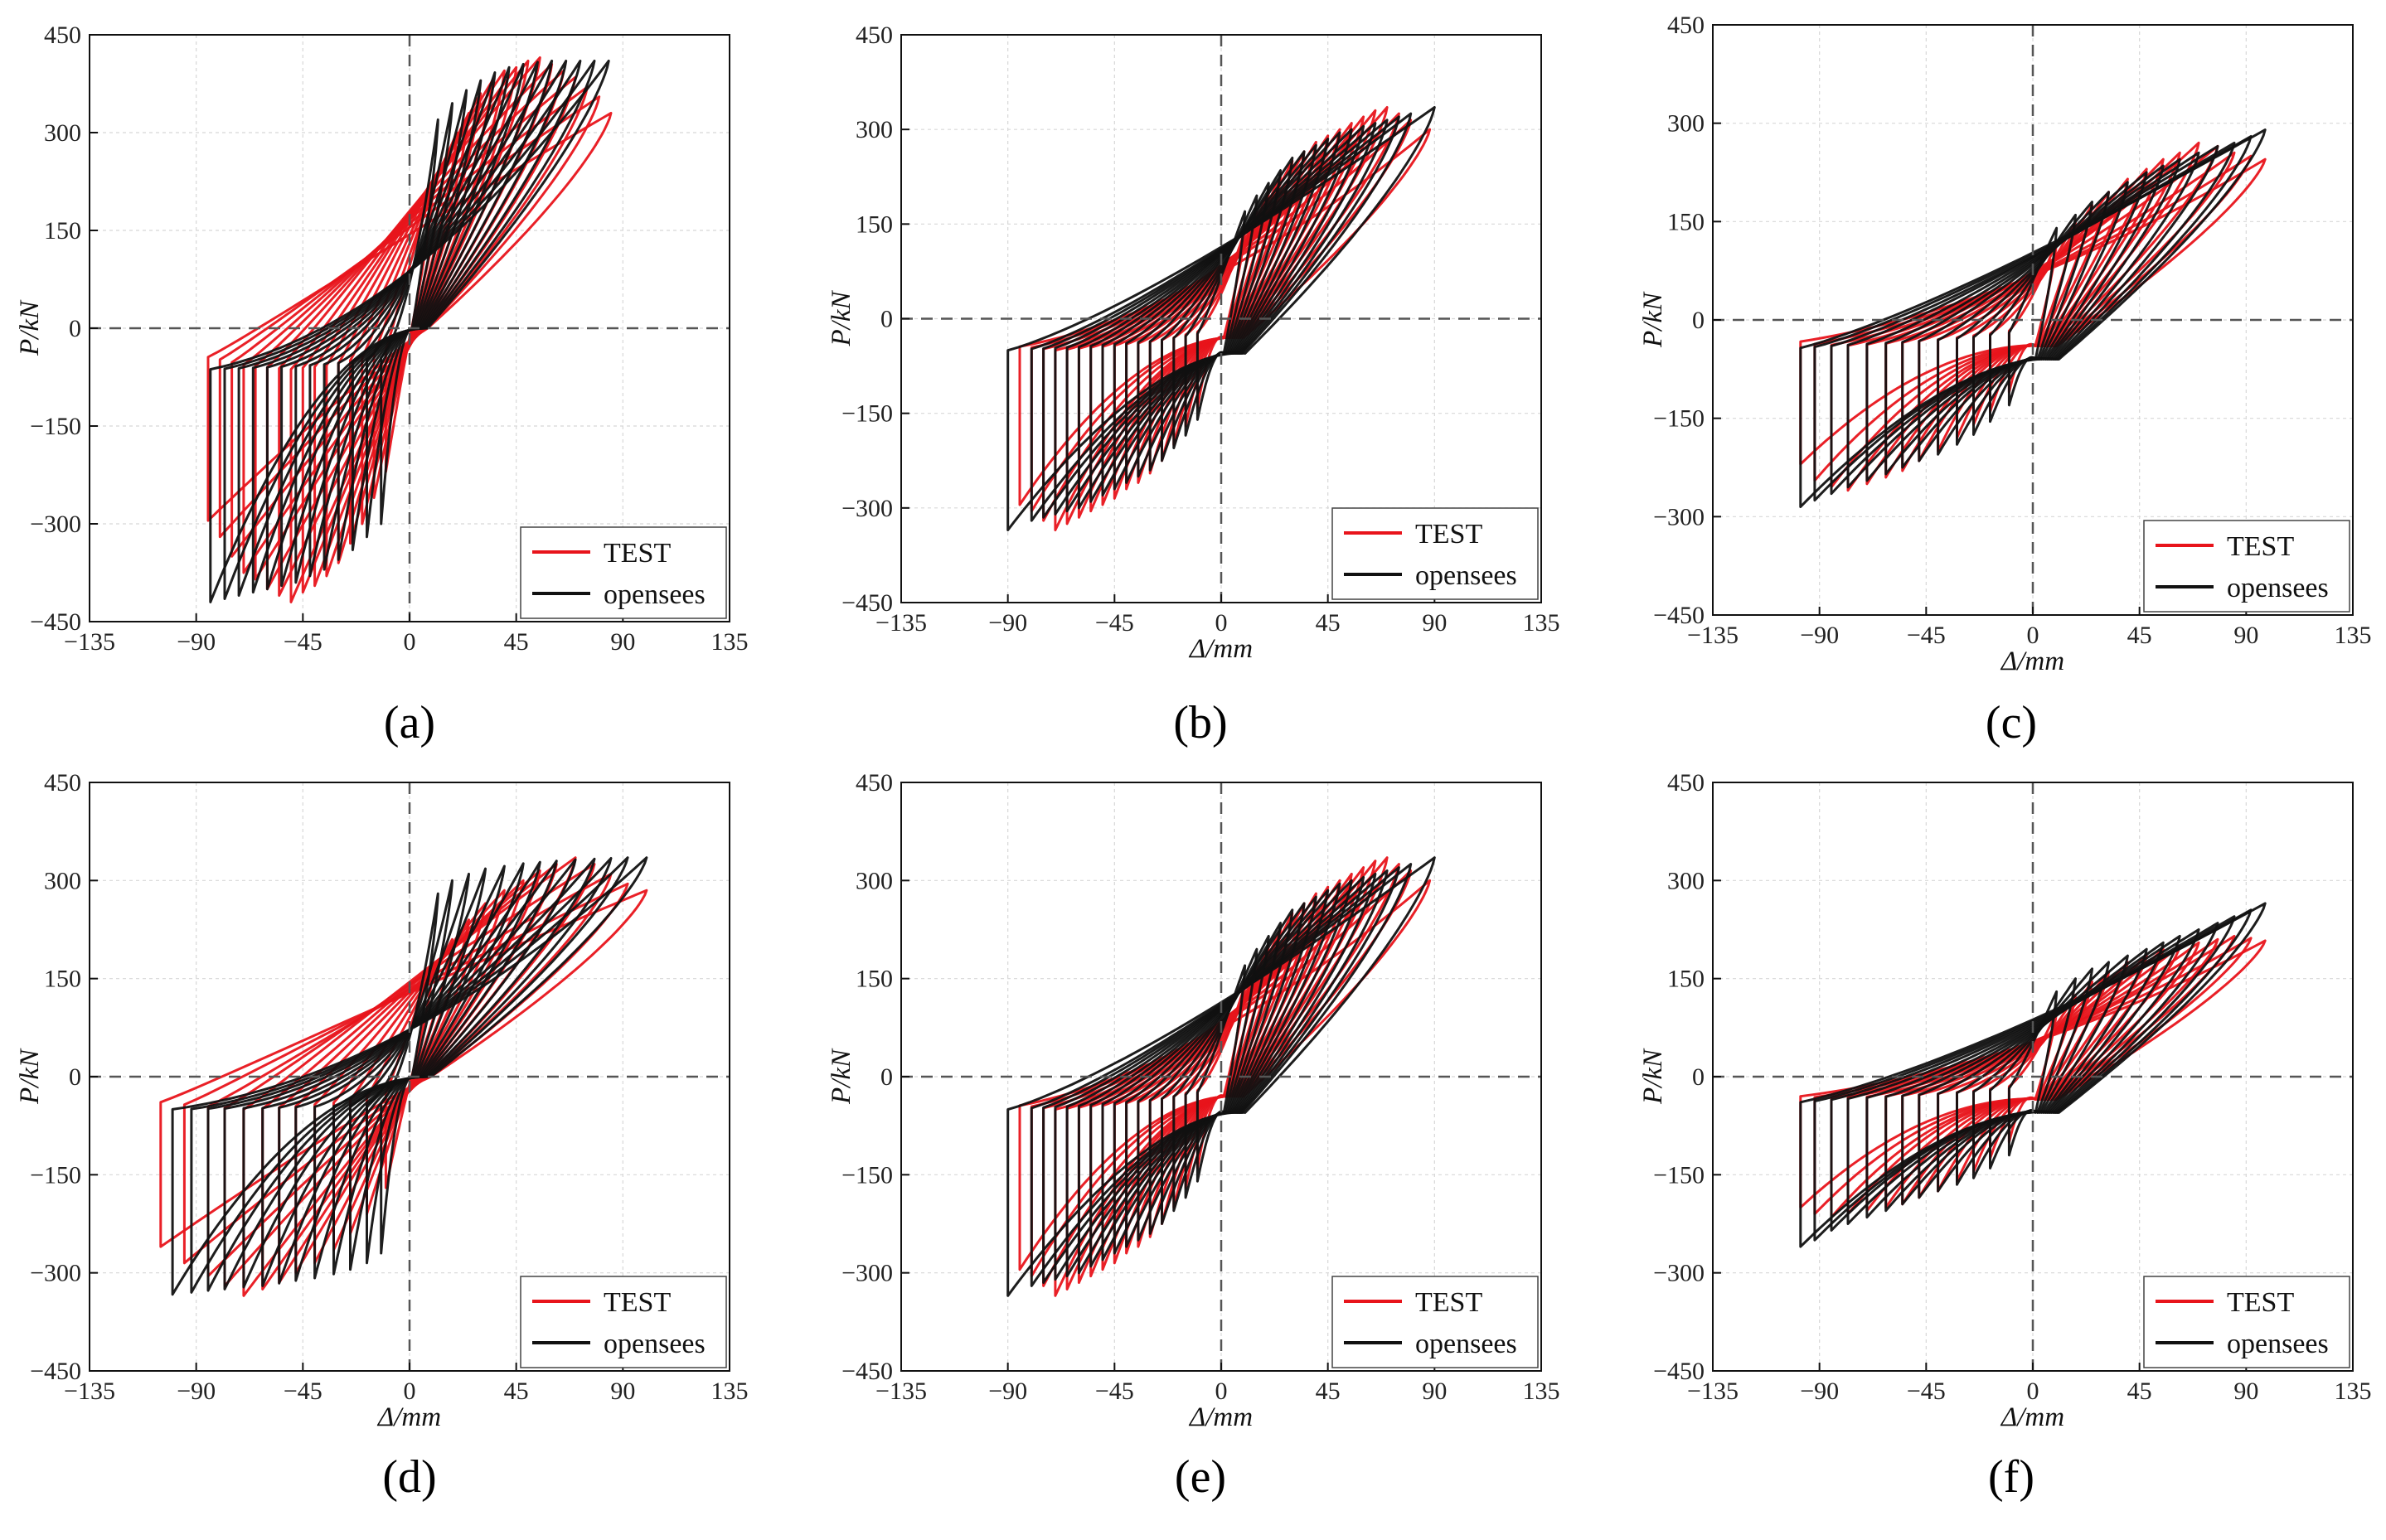  I want to click on x-tick-label: −135, so click(901, 623).